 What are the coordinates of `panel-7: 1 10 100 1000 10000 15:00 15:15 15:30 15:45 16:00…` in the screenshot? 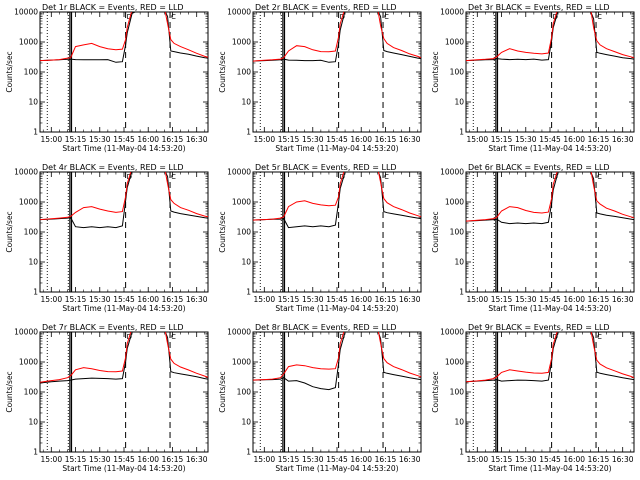 It's located at (107, 398).